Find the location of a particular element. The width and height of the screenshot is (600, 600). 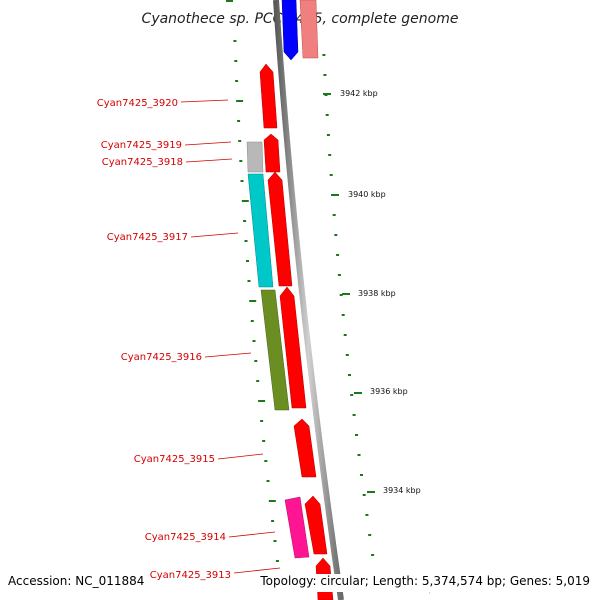

kbp-label: 3938 kbp is located at coordinates (377, 293).